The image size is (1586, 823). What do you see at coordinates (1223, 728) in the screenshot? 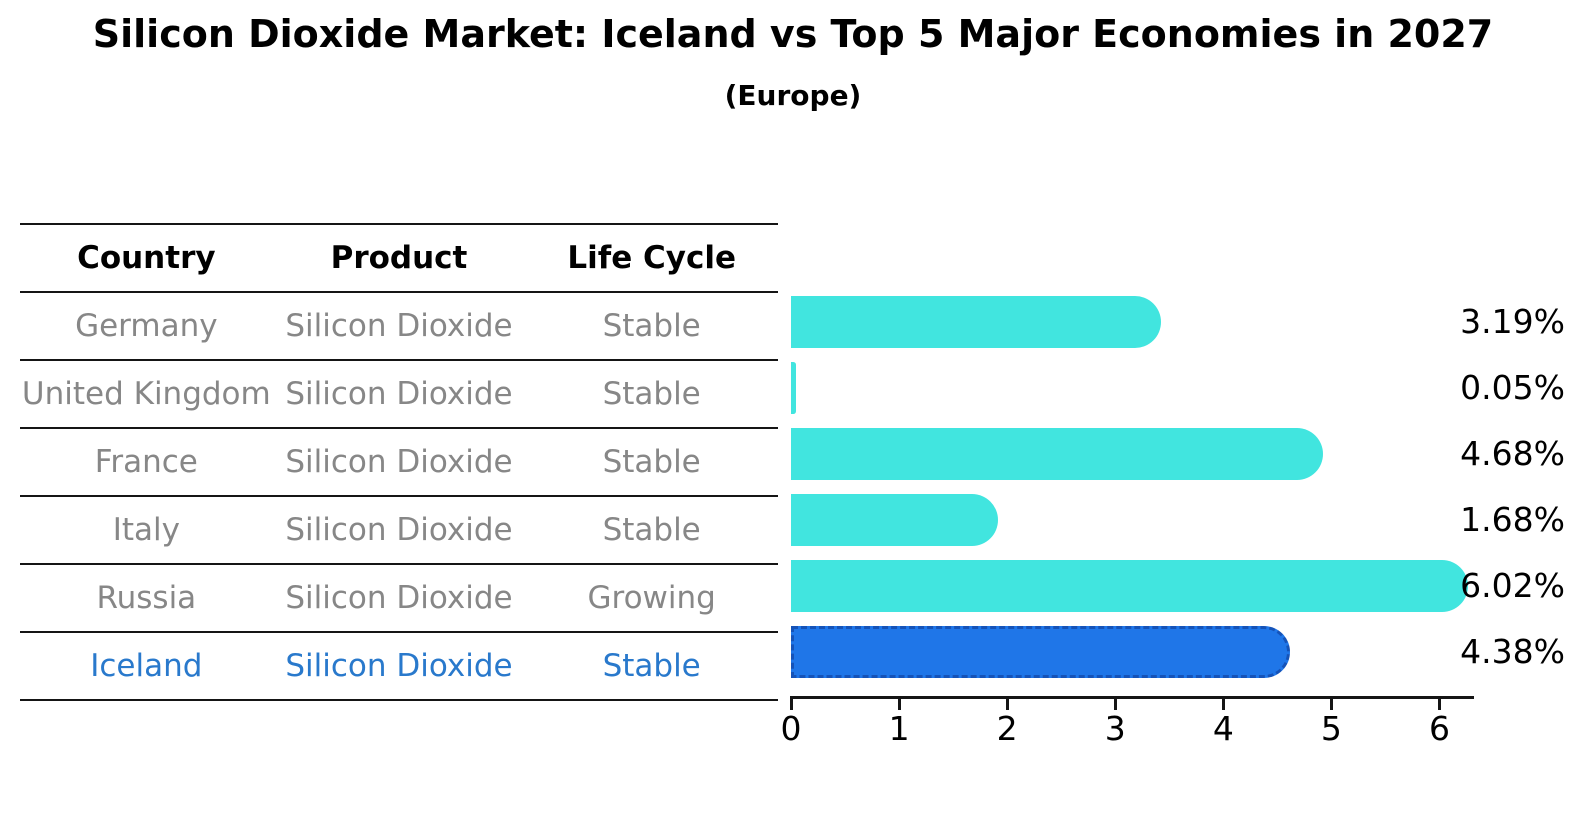
I see `x-tick-label-4: 4` at bounding box center [1223, 728].